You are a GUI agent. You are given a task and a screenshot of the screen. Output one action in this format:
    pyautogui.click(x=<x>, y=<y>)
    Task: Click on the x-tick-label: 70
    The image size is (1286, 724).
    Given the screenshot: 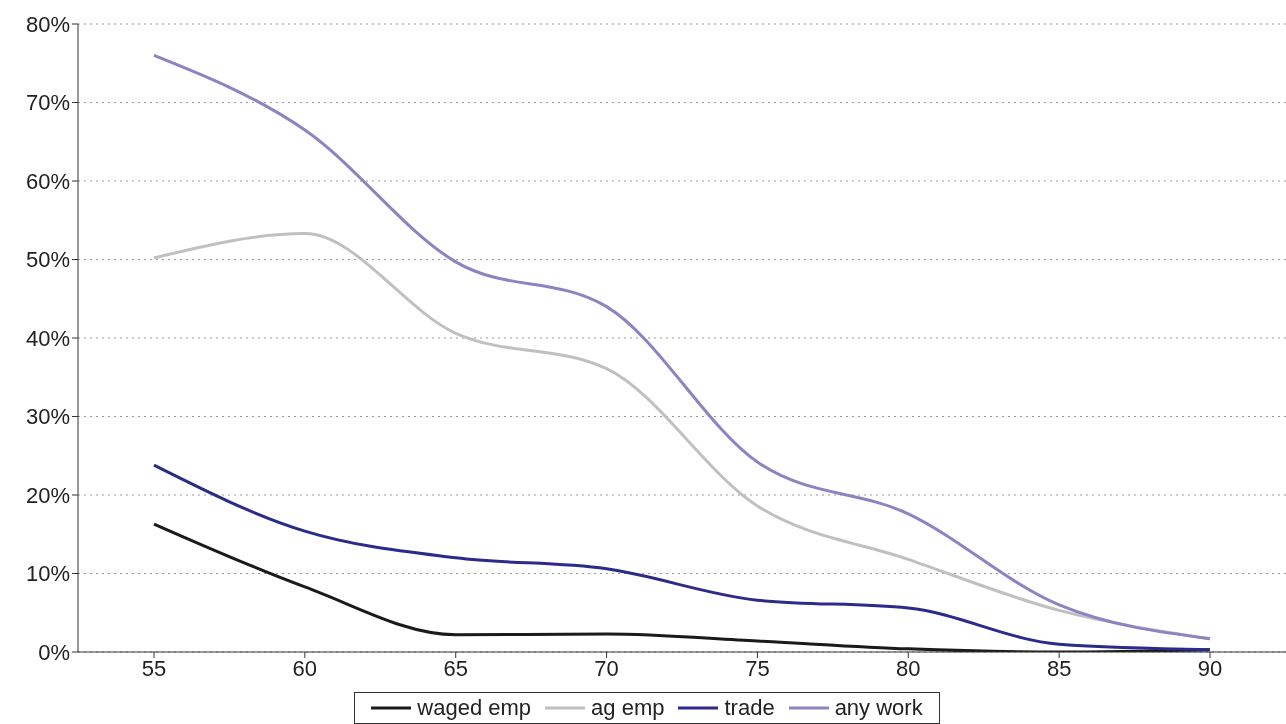 What is the action you would take?
    pyautogui.click(x=606, y=668)
    